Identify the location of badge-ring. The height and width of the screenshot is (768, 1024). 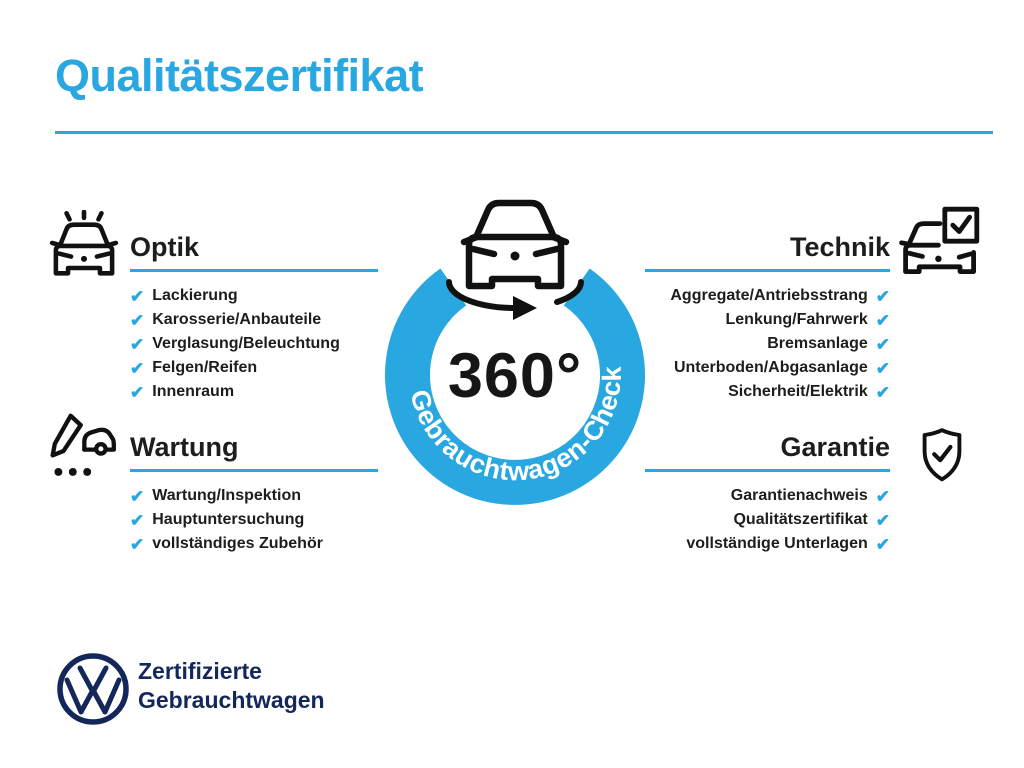
(515, 386).